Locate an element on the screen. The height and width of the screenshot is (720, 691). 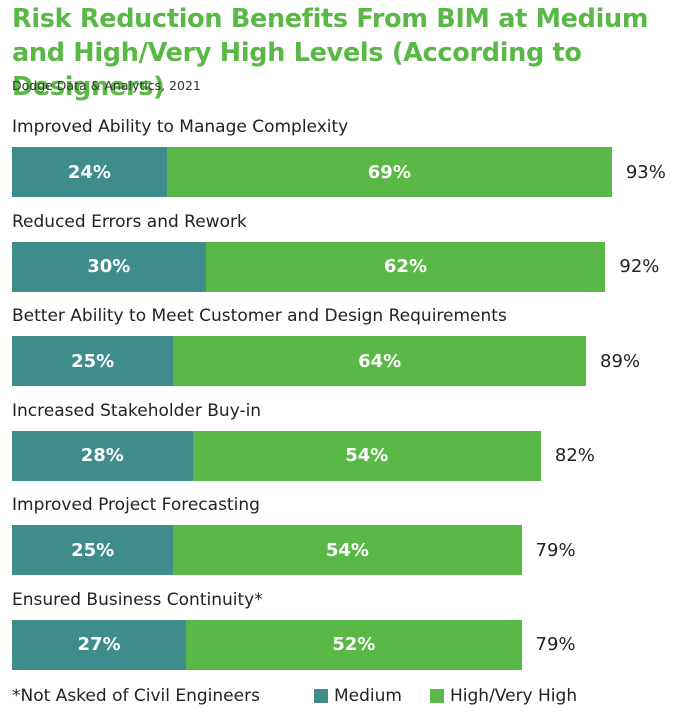
legend-medium: Medium is located at coordinates (358, 696).